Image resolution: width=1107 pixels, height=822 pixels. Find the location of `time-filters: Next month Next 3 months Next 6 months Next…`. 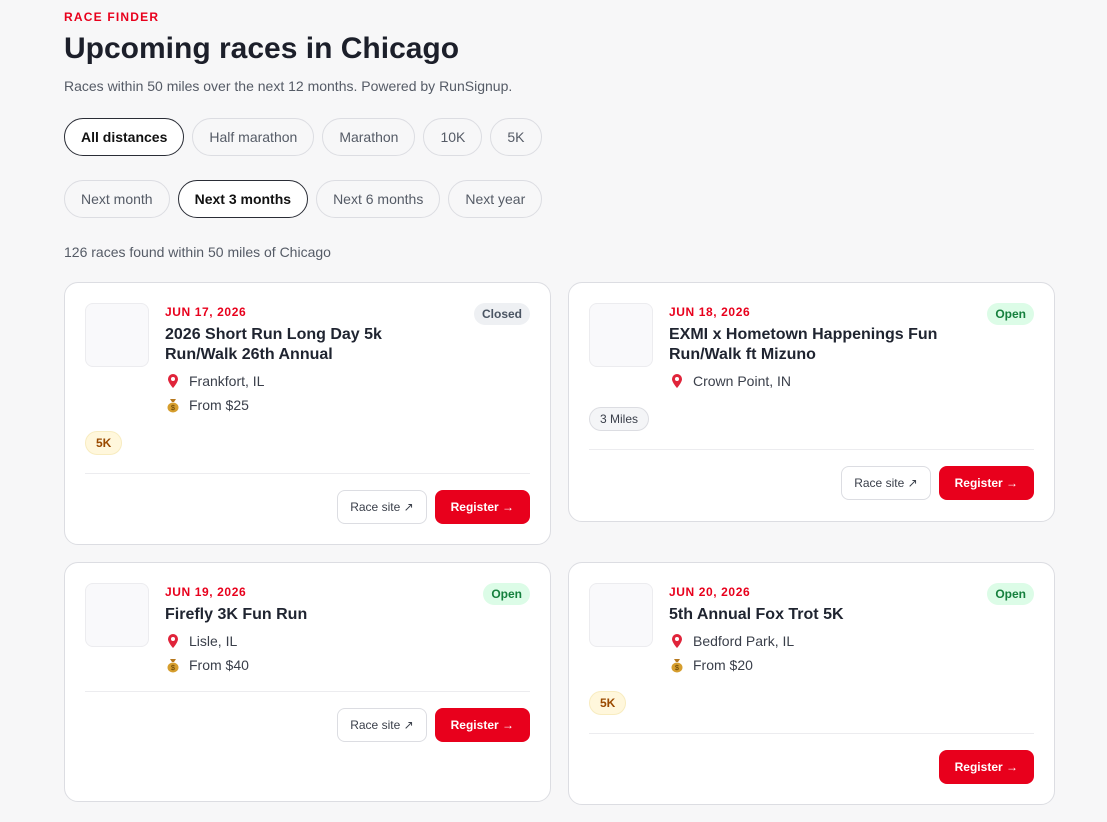

time-filters: Next month Next 3 months Next 6 months Next… is located at coordinates (585, 199).